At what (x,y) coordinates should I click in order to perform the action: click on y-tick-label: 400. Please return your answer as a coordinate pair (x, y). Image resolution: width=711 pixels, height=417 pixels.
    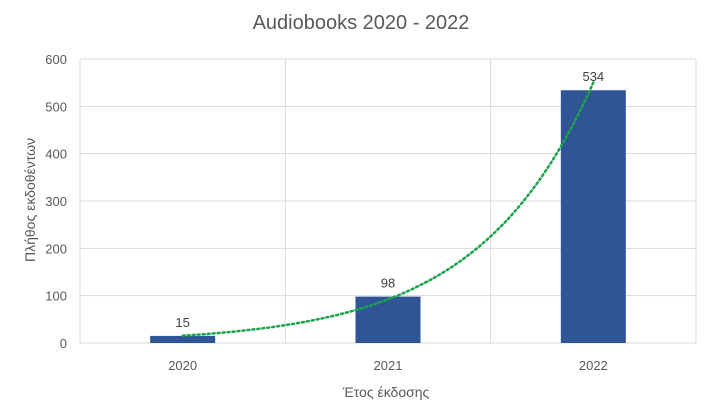
    Looking at the image, I should click on (56, 154).